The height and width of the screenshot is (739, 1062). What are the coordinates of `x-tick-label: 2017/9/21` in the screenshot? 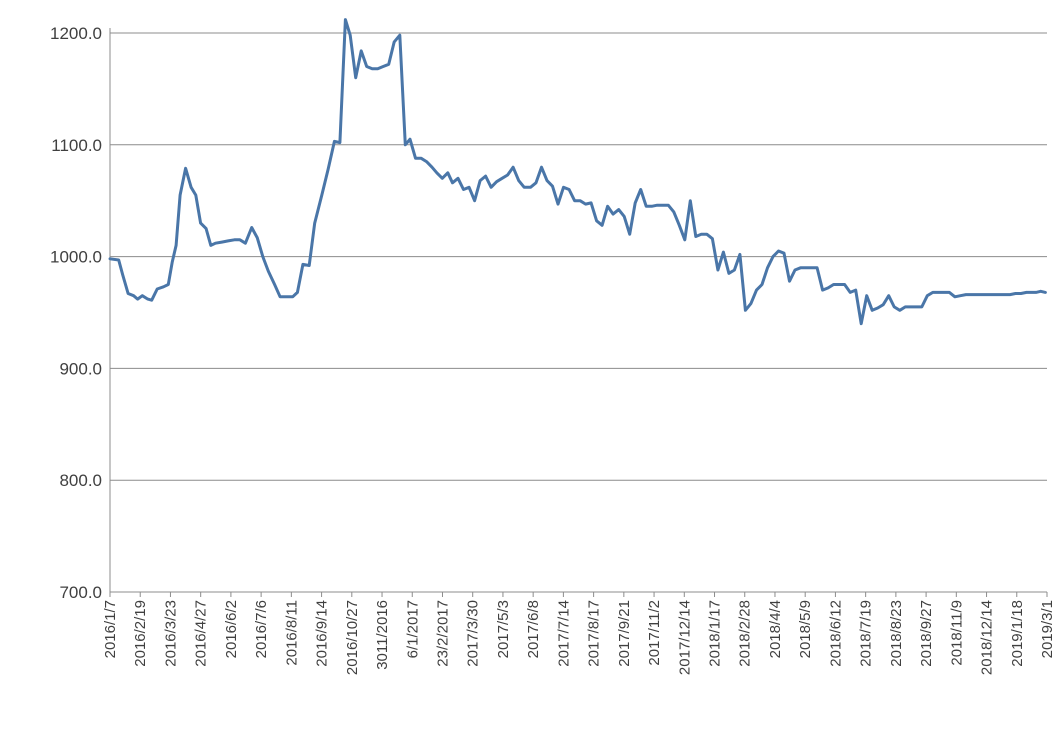 It's located at (624, 633).